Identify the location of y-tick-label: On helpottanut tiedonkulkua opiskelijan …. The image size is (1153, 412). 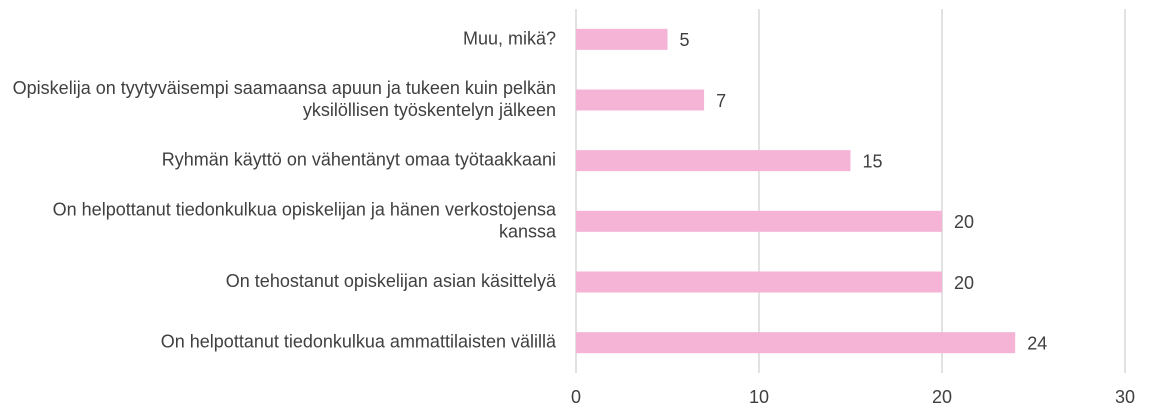
(305, 220).